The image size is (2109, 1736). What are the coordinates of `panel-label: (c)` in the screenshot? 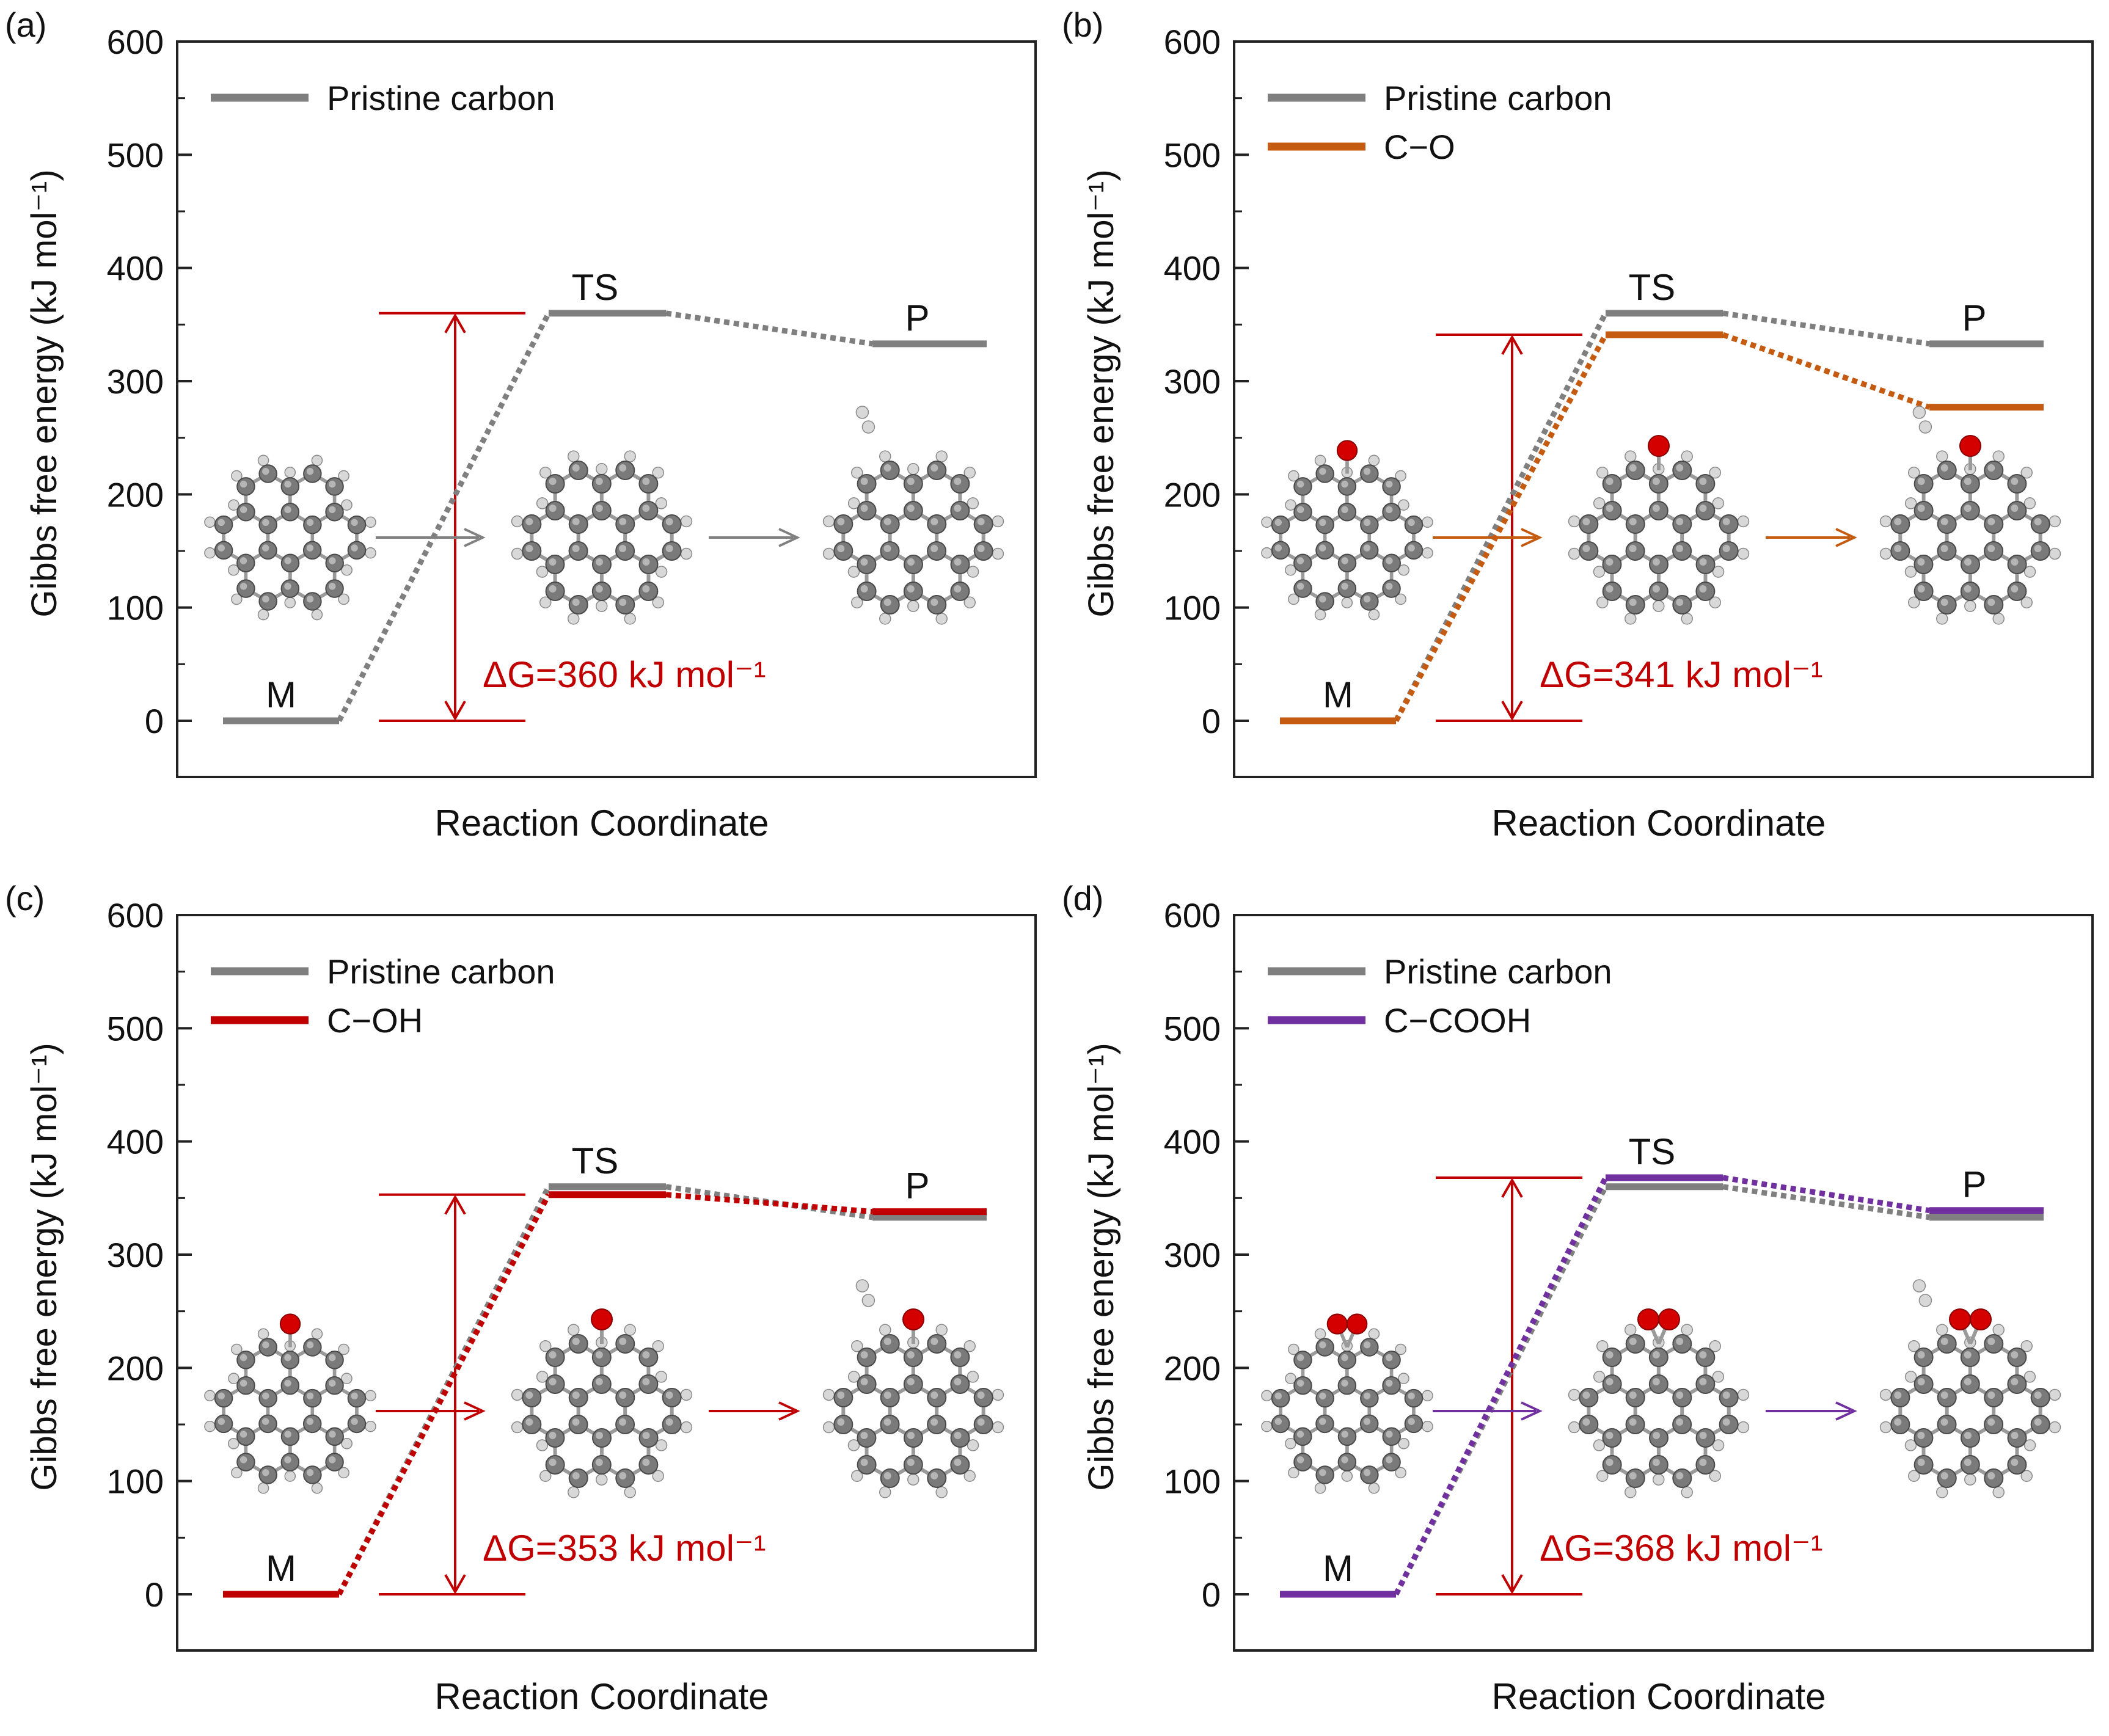 It's located at (25, 898).